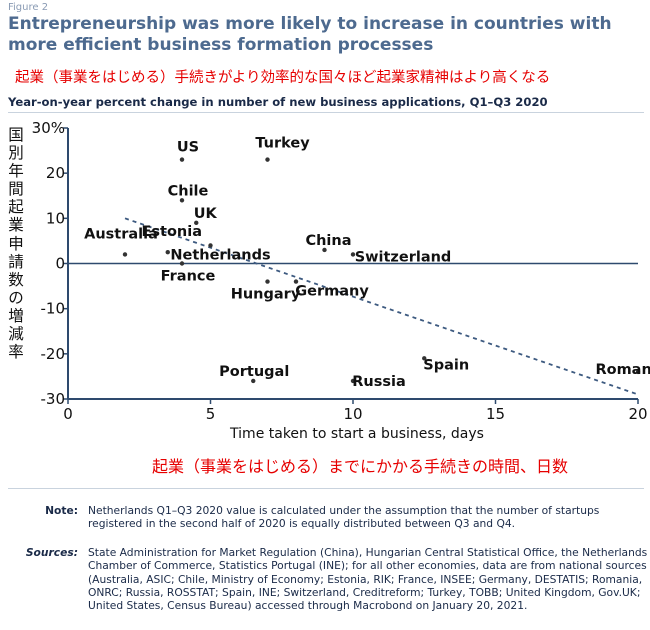 This screenshot has width=650, height=630. Describe the element at coordinates (16, 244) in the screenshot. I see `y-axis-label-japanese: 国別年間起業申請数の増減率` at that location.